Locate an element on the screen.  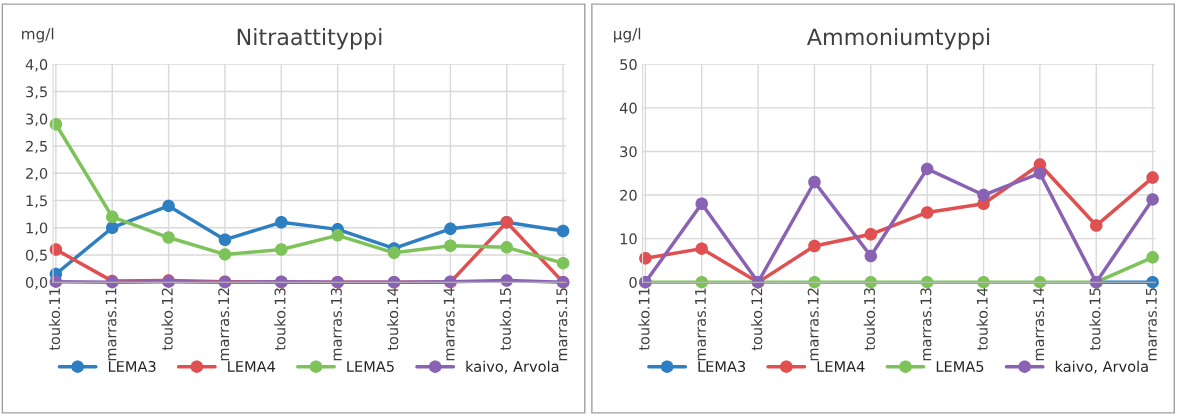
y-tick-label: 0,0 is located at coordinates (36, 283).